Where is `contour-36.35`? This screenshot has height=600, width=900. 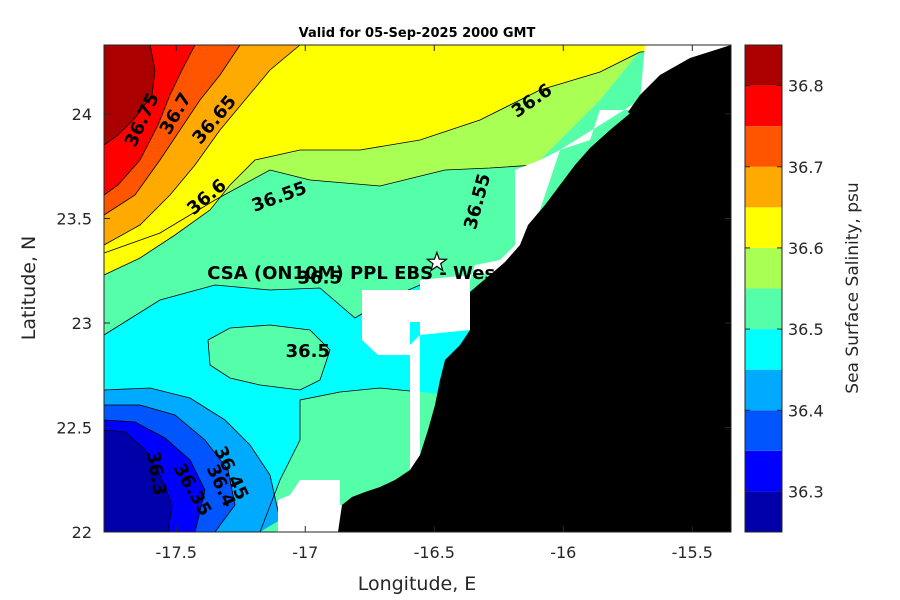 contour-36.35 is located at coordinates (155, 475).